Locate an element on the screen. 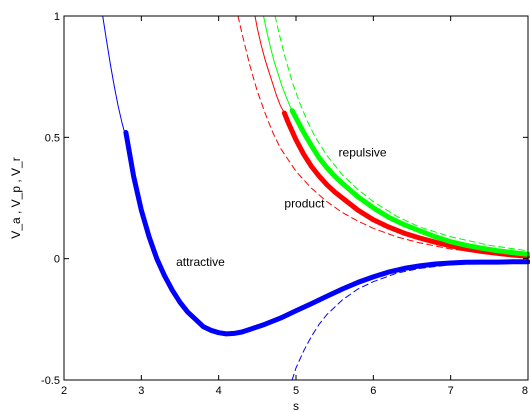 Image resolution: width=530 pixels, height=412 pixels. x-tick-label: 5 is located at coordinates (296, 391).